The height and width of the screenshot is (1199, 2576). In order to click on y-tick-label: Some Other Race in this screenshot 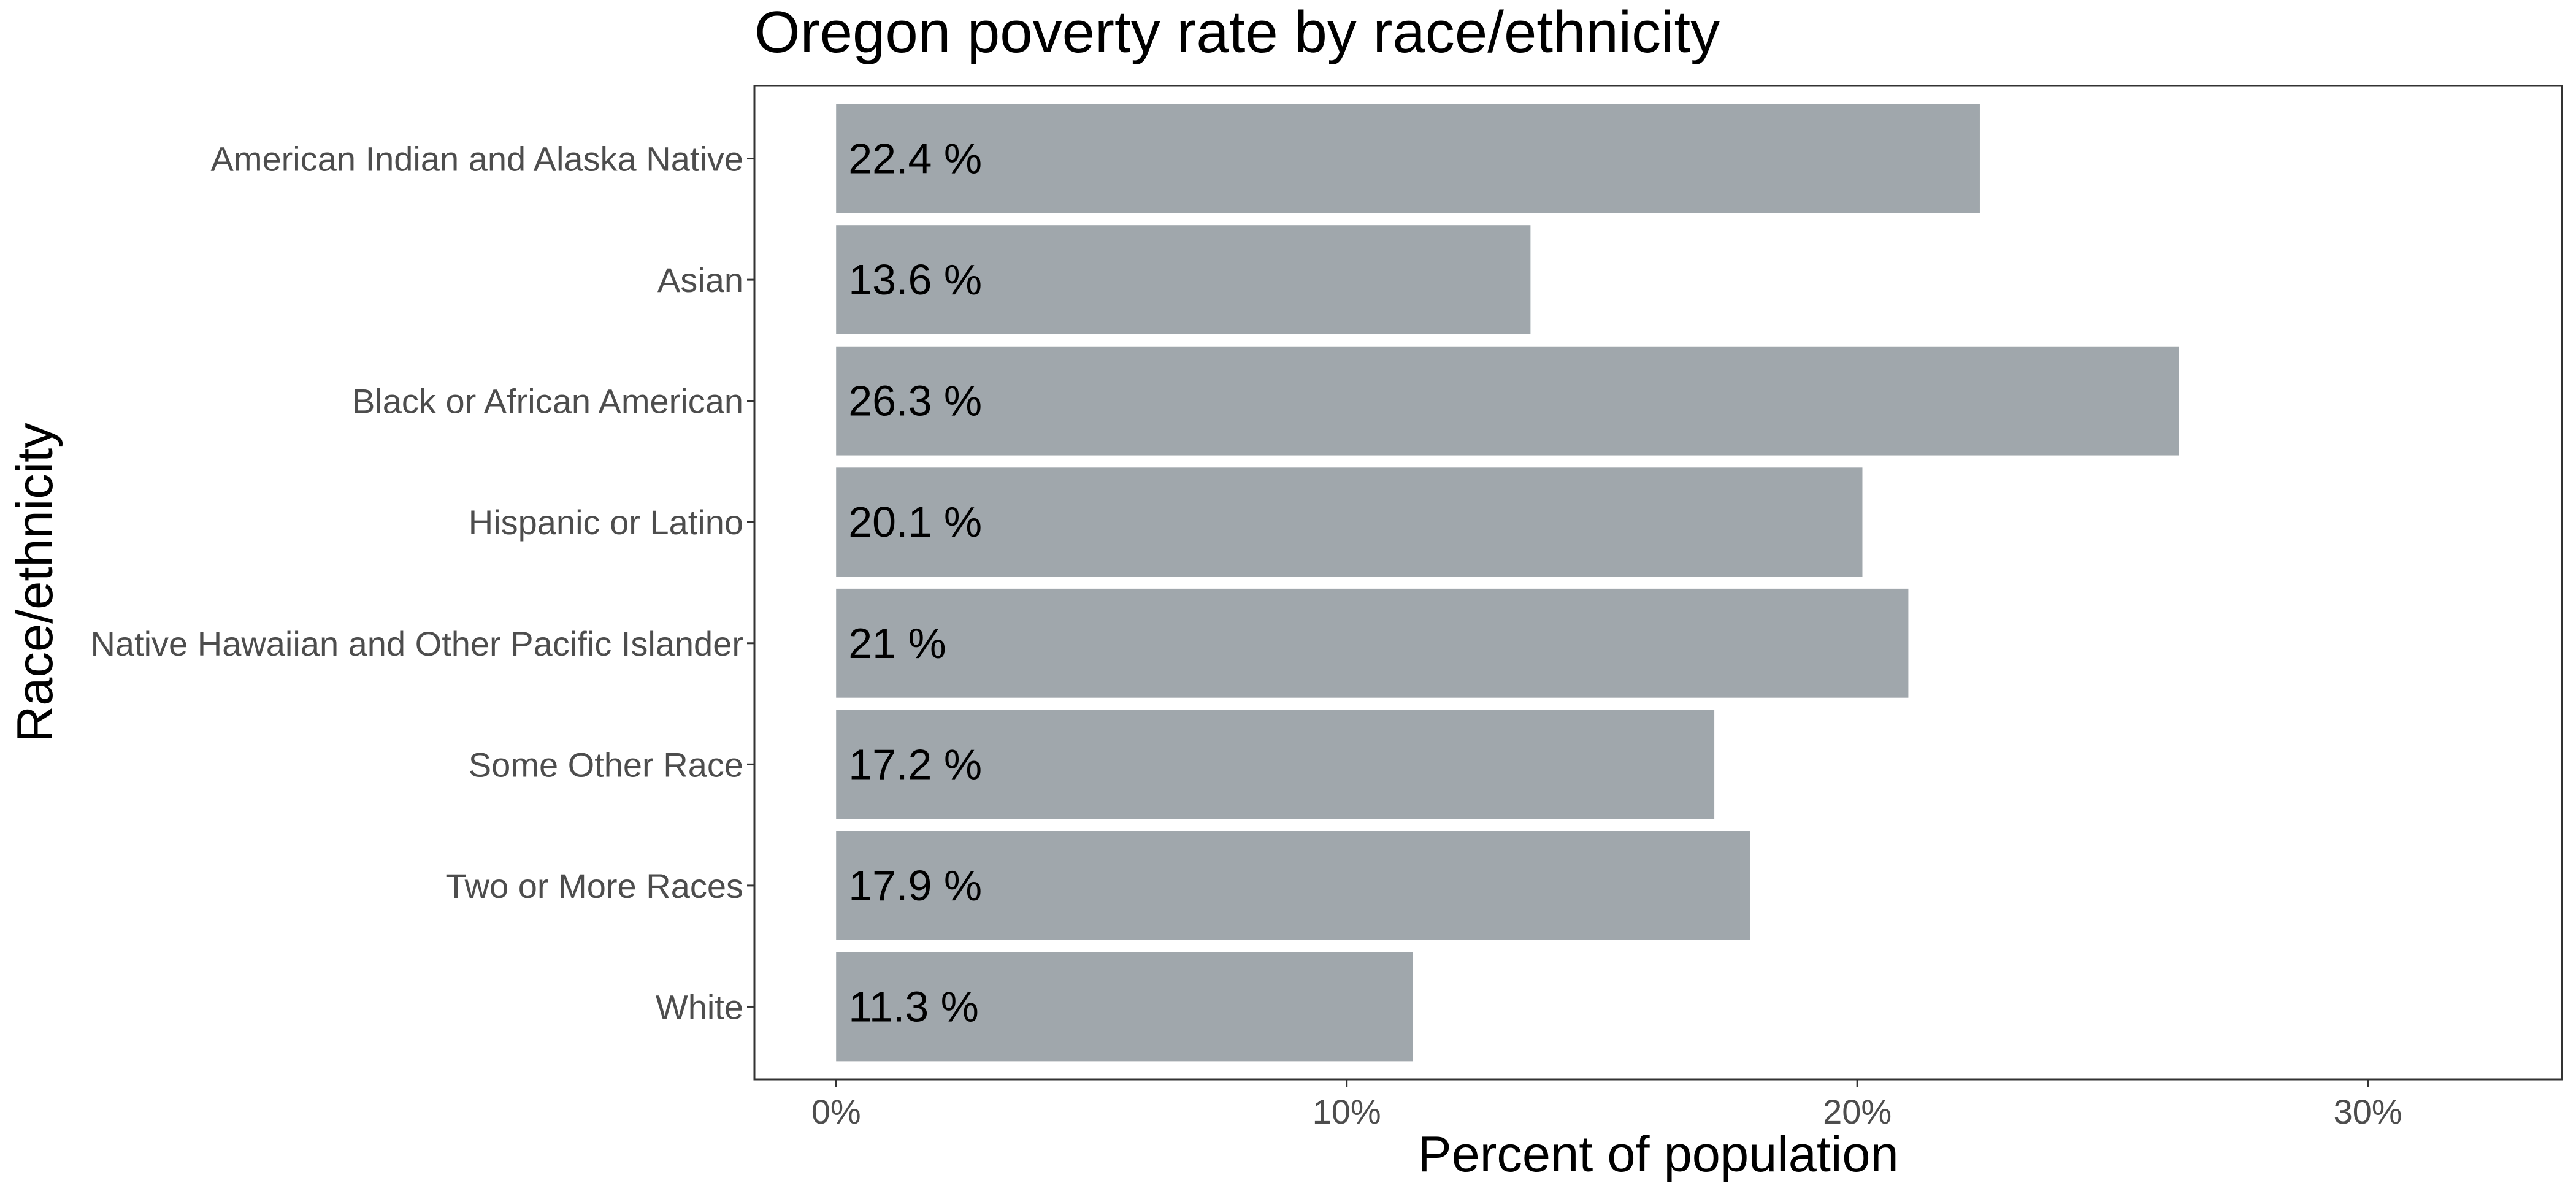, I will do `click(606, 765)`.